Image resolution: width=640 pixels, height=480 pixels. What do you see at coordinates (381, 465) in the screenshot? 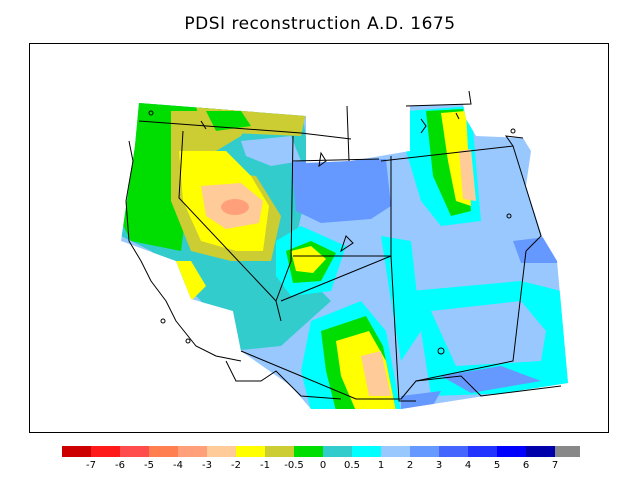
I see `legend-label: 1` at bounding box center [381, 465].